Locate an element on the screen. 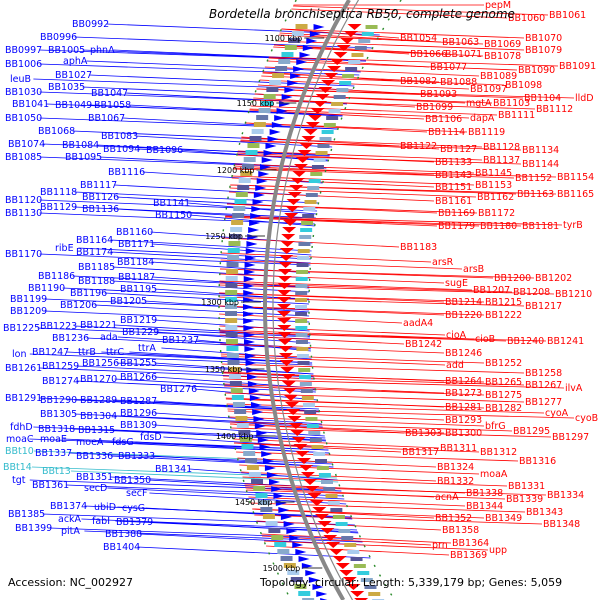 This screenshot has width=600, height=600. gene-label: BB1206 is located at coordinates (78, 305).